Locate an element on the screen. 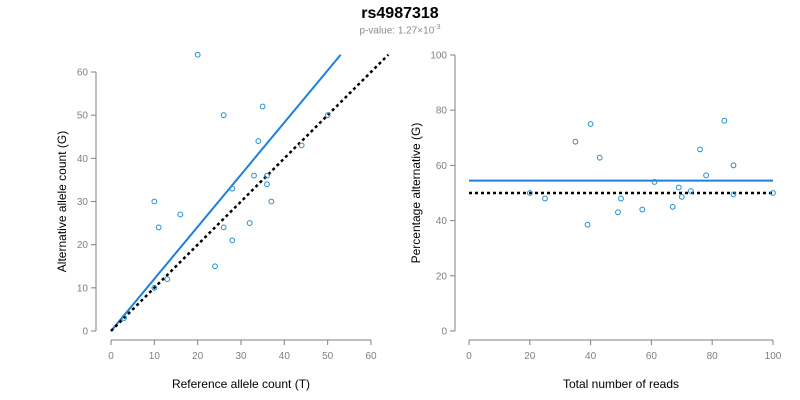 Image resolution: width=800 pixels, height=400 pixels. right-x-tick-label: 80 is located at coordinates (713, 356).